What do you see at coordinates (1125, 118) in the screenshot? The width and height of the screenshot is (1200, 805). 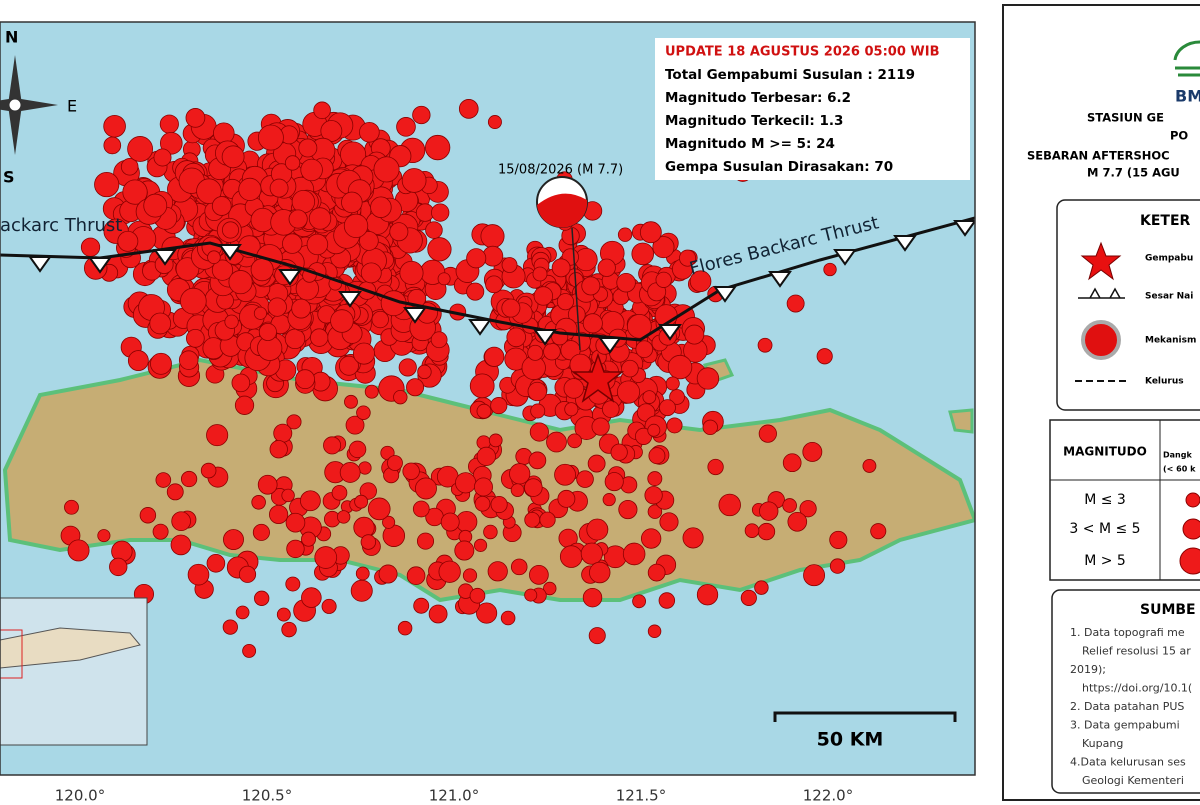 I see `legend-header: STASIUN GE` at bounding box center [1125, 118].